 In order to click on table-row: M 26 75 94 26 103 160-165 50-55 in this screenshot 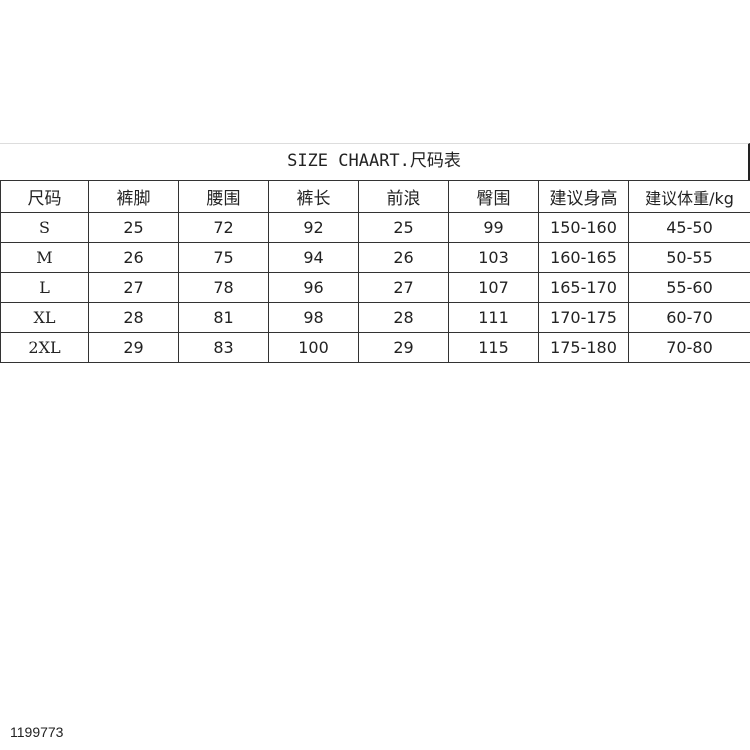, I will do `click(375, 257)`.